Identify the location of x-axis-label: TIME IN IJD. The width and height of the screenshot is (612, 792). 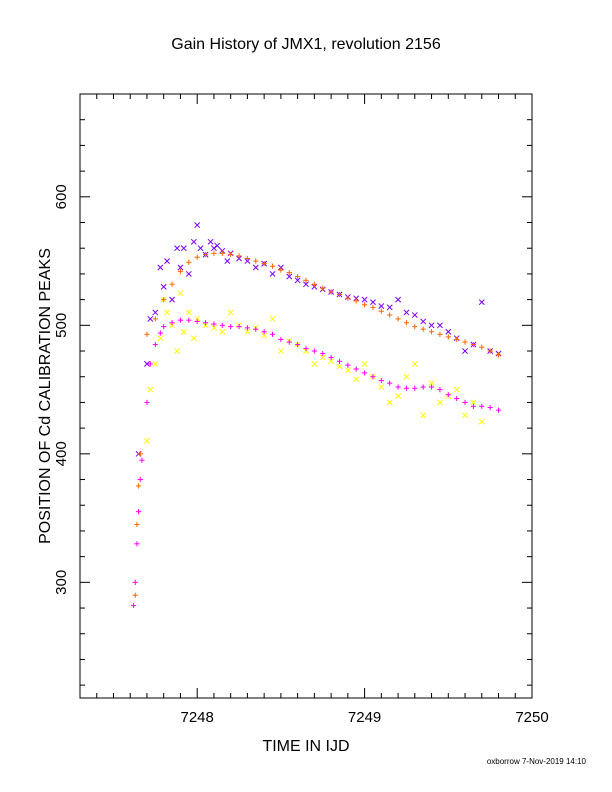
(306, 746).